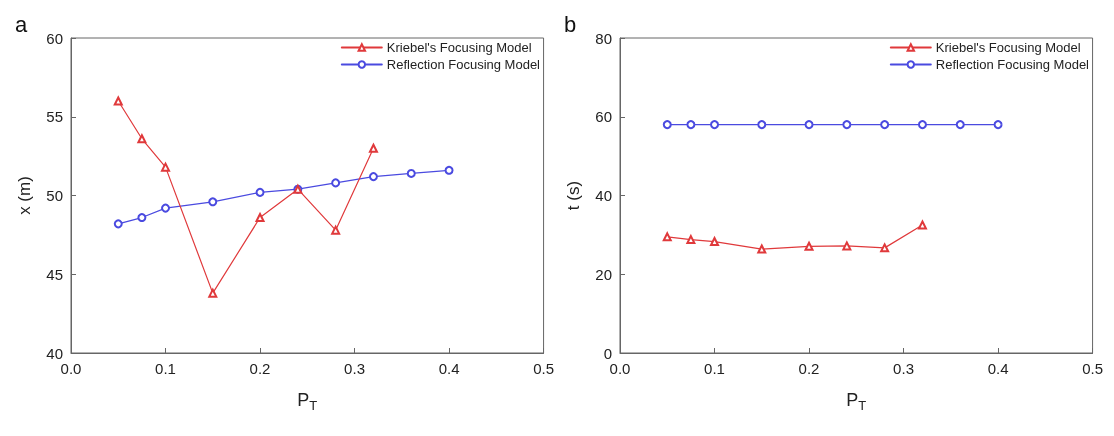 The width and height of the screenshot is (1114, 436). Describe the element at coordinates (54, 195) in the screenshot. I see `y-tick-label: 50` at that location.